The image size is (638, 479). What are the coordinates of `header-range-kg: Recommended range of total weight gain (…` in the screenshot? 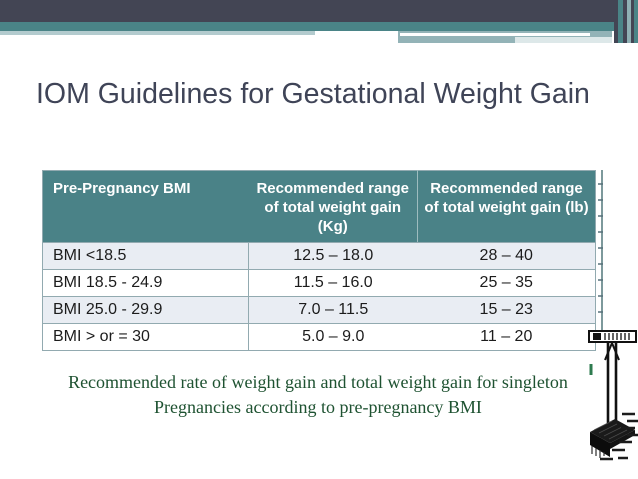 It's located at (333, 206).